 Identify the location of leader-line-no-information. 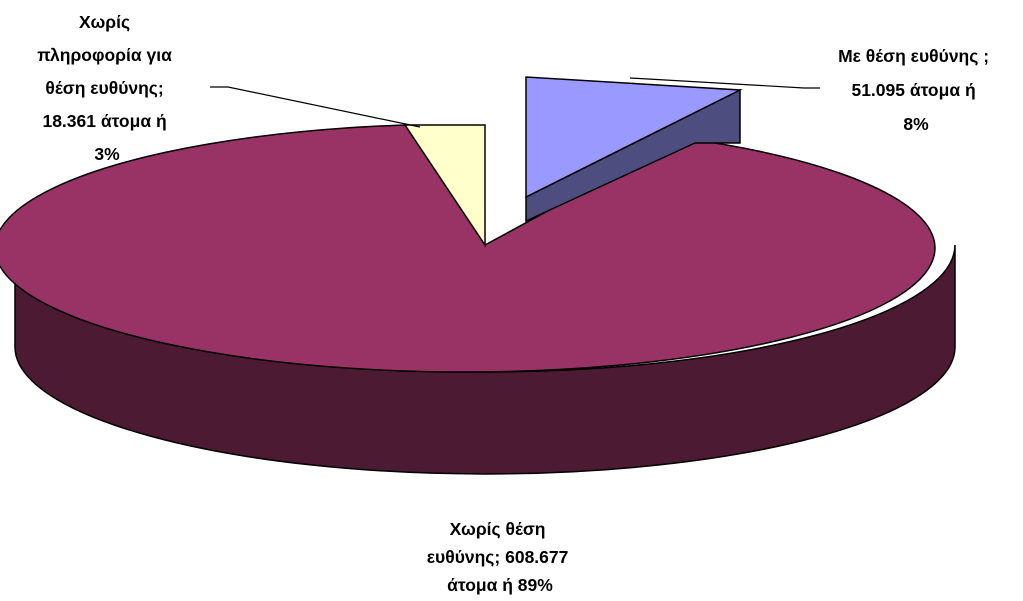
(315, 107).